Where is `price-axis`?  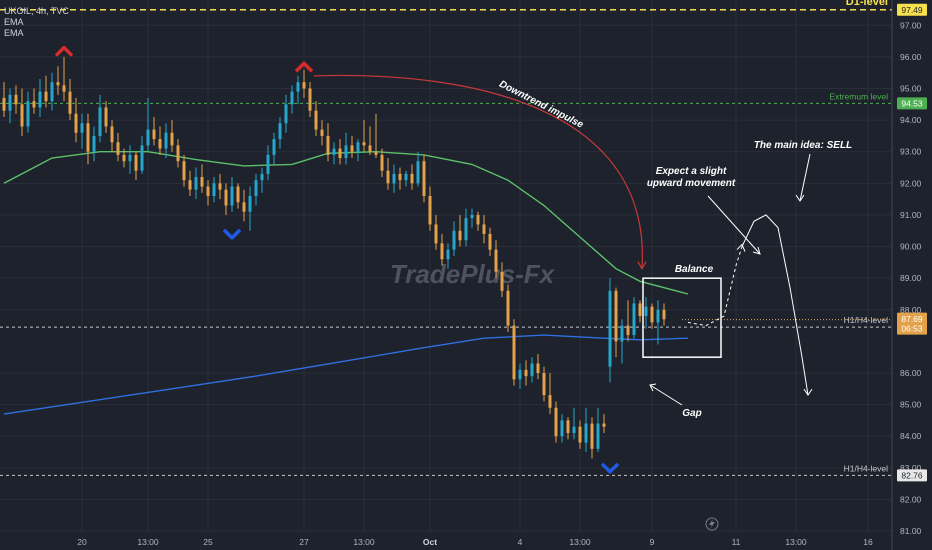 price-axis is located at coordinates (912, 275).